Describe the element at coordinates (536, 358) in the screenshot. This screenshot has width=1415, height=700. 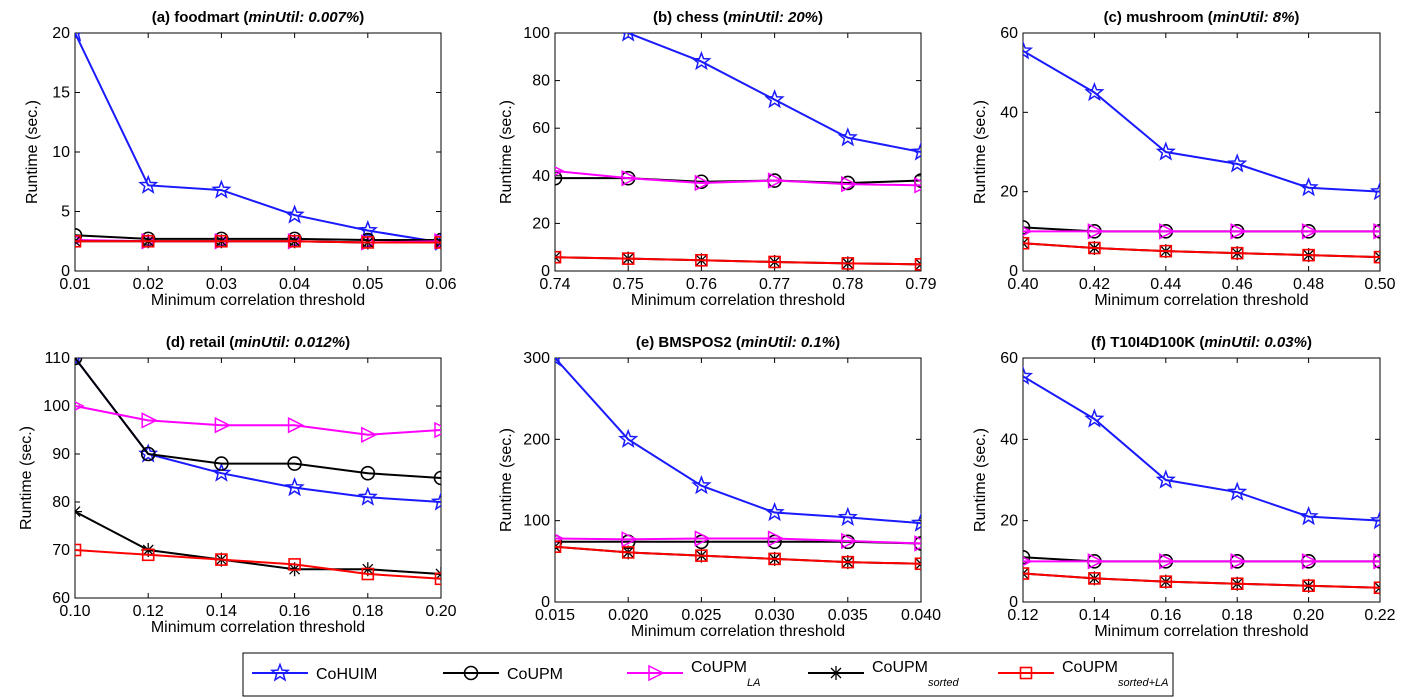
I see `y-tick-label: 300` at that location.